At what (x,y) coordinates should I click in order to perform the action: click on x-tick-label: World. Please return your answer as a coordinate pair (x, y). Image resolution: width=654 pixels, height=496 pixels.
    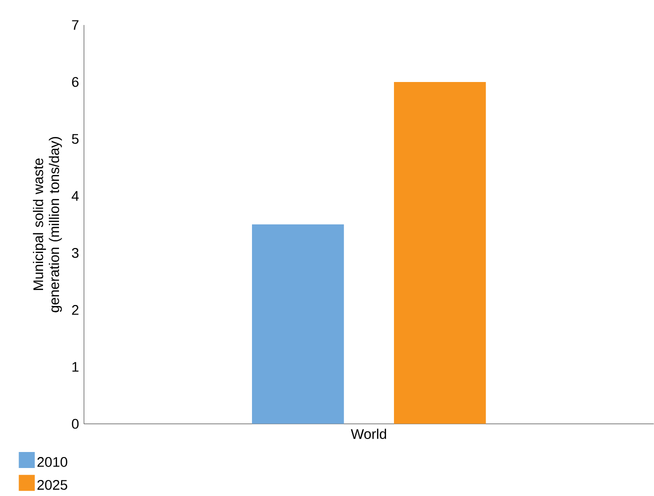
    Looking at the image, I should click on (368, 434).